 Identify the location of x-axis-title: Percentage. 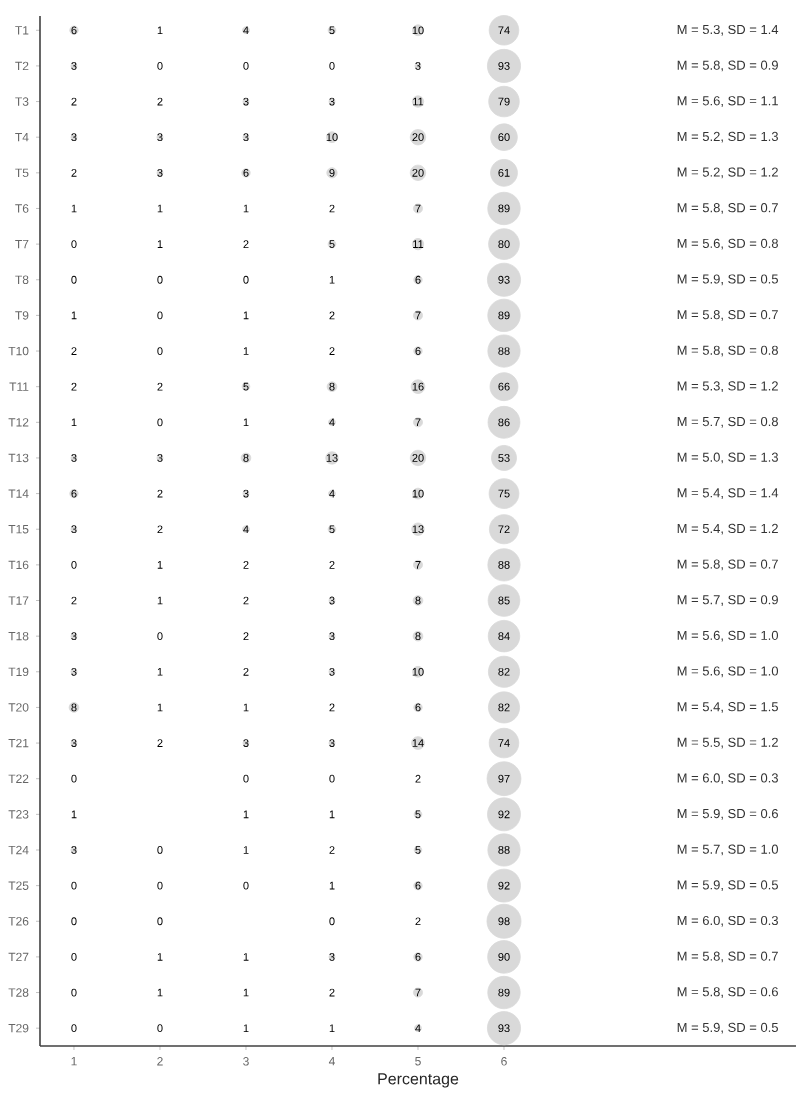
(418, 1080).